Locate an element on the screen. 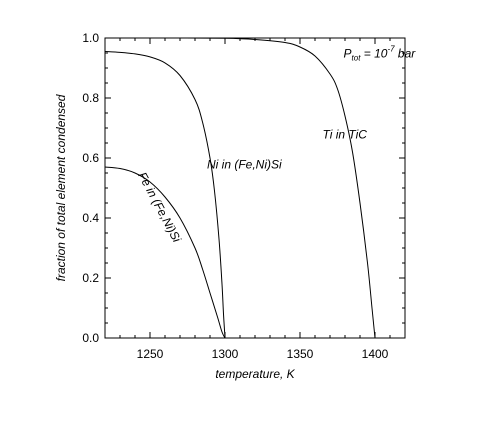 The width and height of the screenshot is (493, 441). y-tick-label: 0.2 is located at coordinates (90, 278).